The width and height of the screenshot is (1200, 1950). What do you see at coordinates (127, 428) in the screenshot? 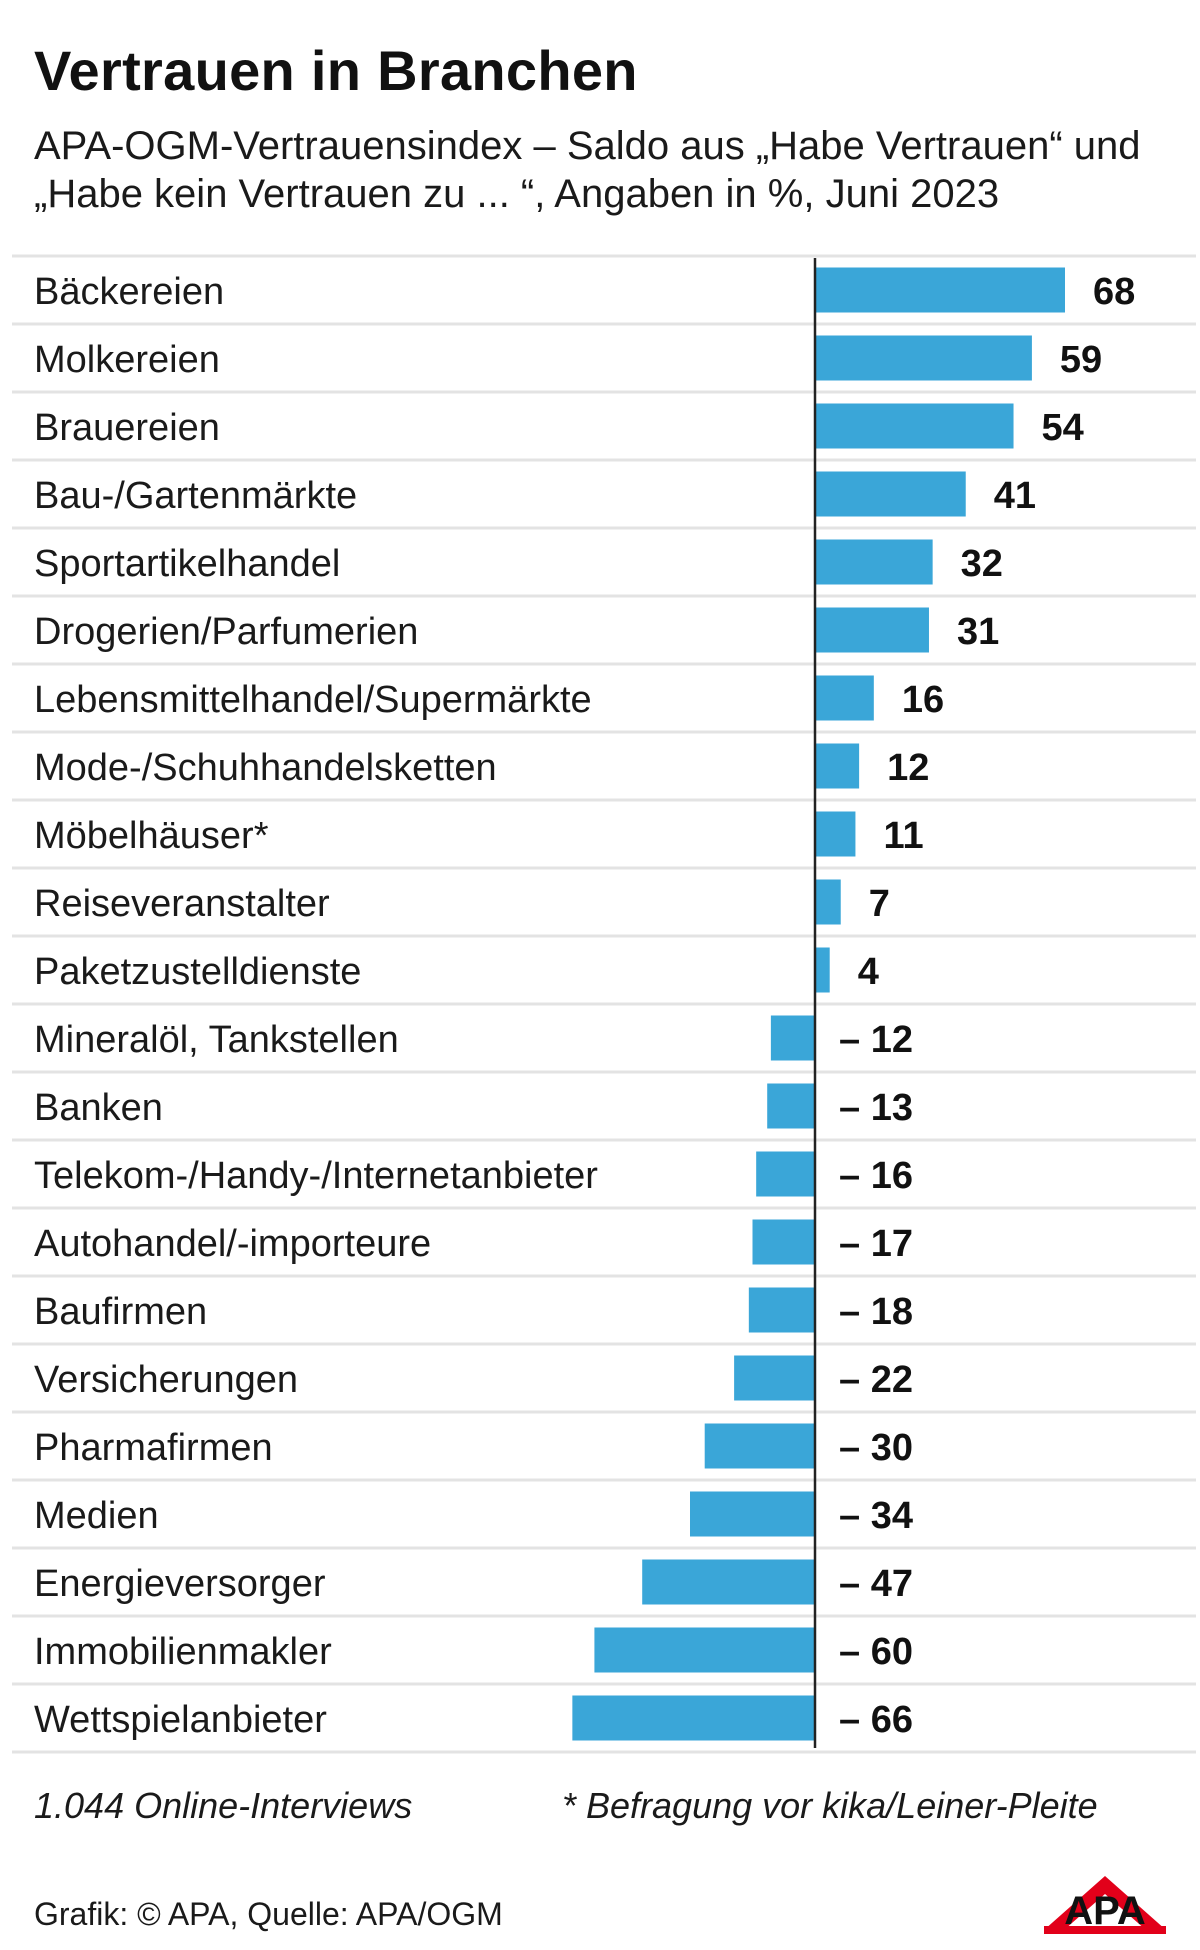
I see `category-label: Brauereien` at bounding box center [127, 428].